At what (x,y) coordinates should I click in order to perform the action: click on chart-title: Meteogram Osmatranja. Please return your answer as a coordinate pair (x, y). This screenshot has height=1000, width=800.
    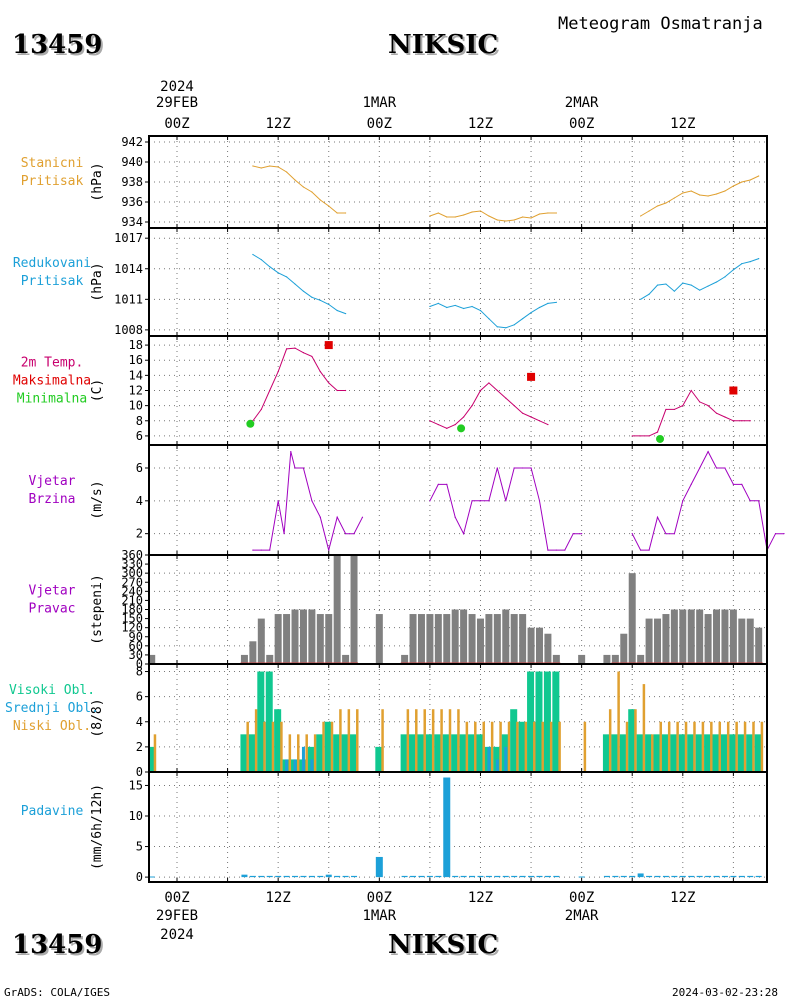
    Looking at the image, I should click on (660, 24).